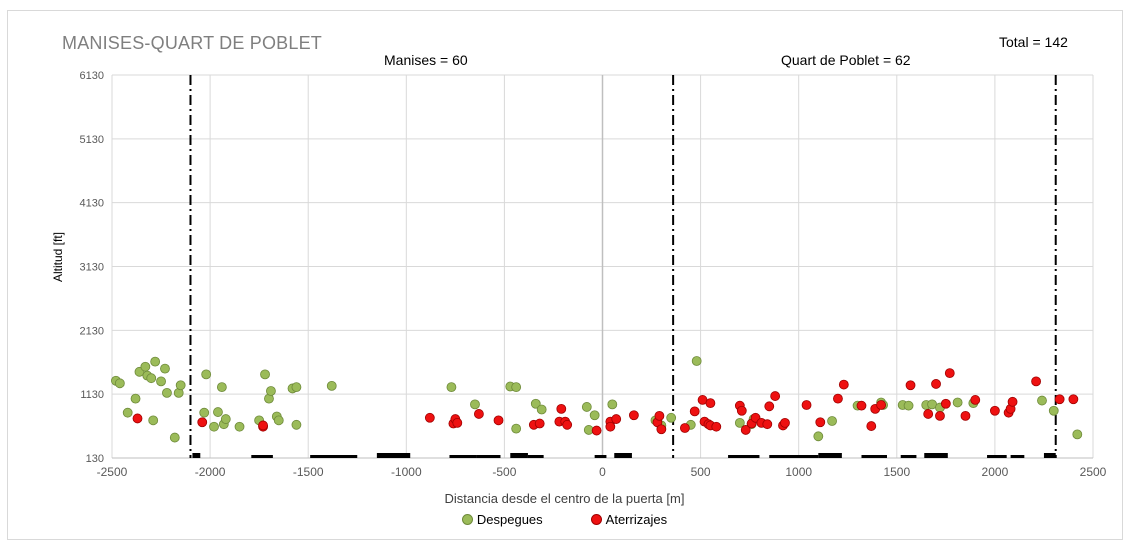 The image size is (1129, 545). Describe the element at coordinates (92, 204) in the screenshot. I see `y-tick-label: 4130` at that location.